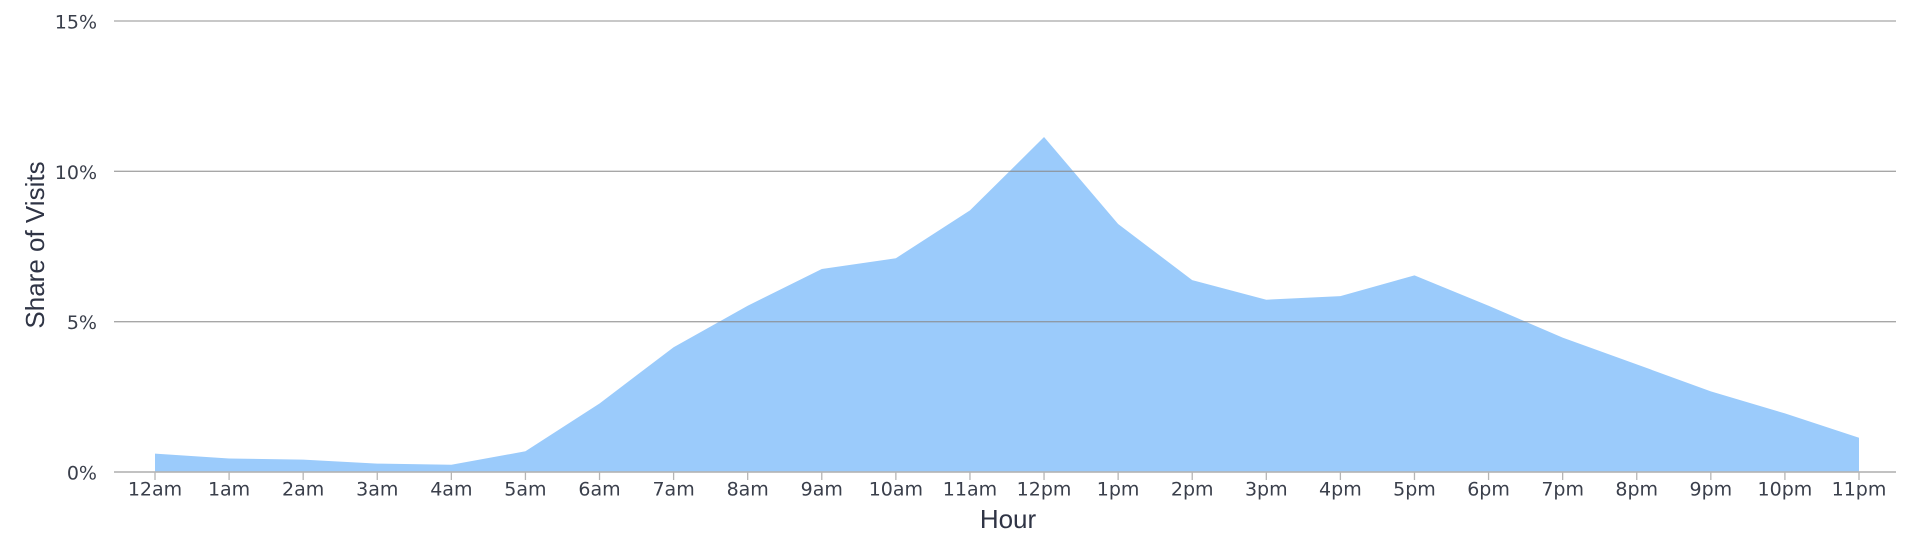 Image resolution: width=1918 pixels, height=548 pixels. Describe the element at coordinates (1008, 519) in the screenshot. I see `x-axis-title: Hour` at that location.